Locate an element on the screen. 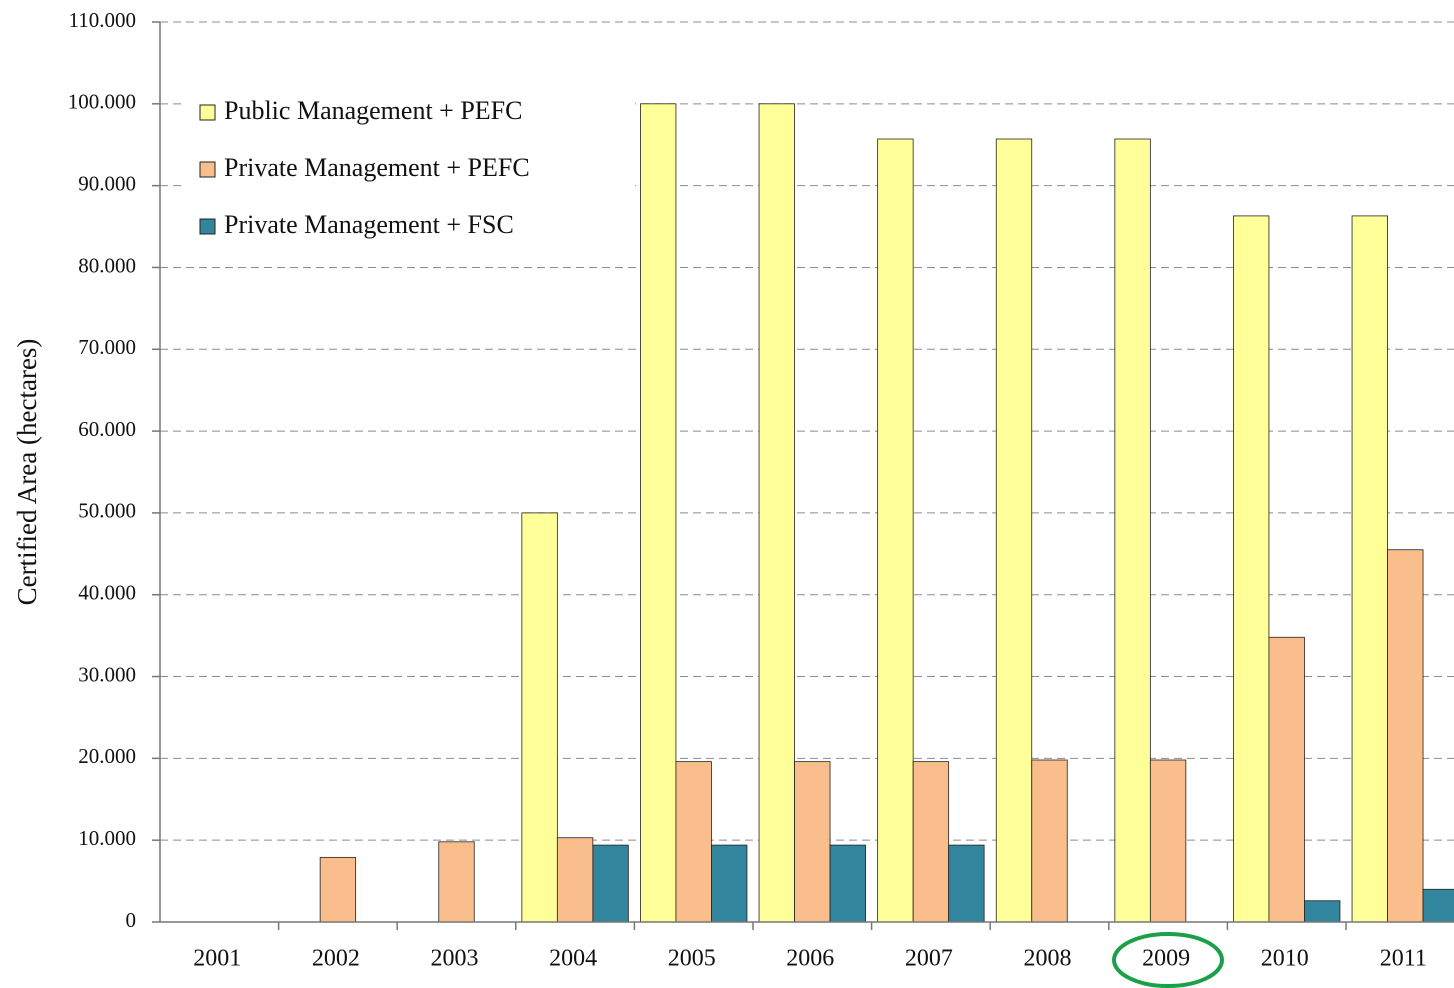 The height and width of the screenshot is (988, 1454). y-tick-label: 40.000 is located at coordinates (107, 593).